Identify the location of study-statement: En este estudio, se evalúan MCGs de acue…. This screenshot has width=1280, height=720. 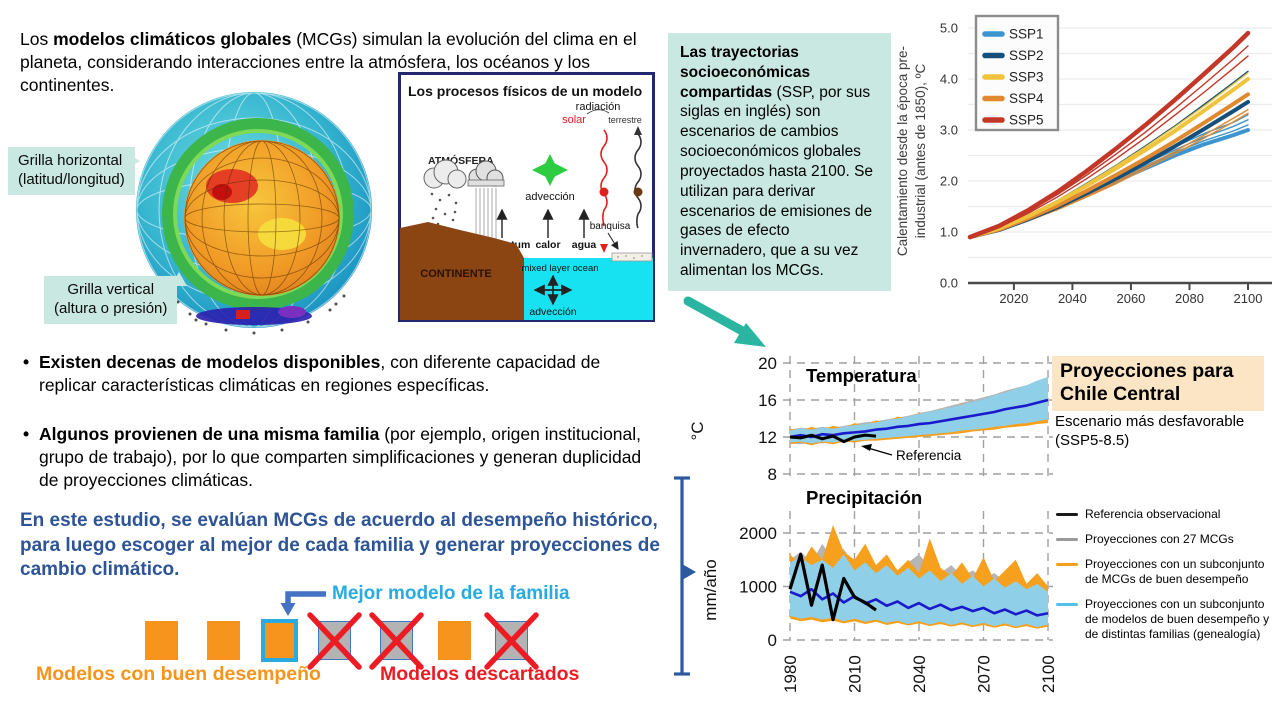
(340, 545).